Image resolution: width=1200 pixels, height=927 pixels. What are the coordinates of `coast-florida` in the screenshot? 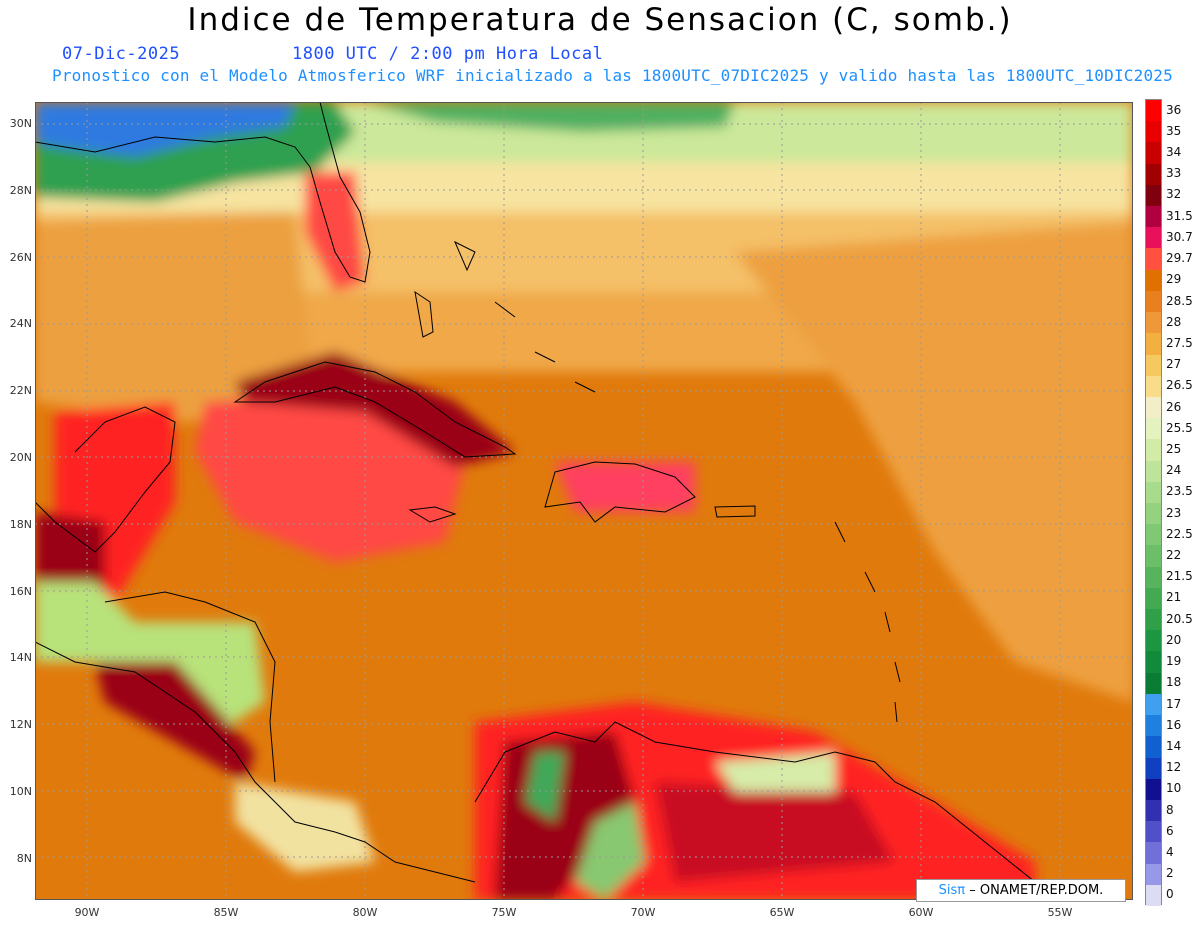 It's located at (340, 192).